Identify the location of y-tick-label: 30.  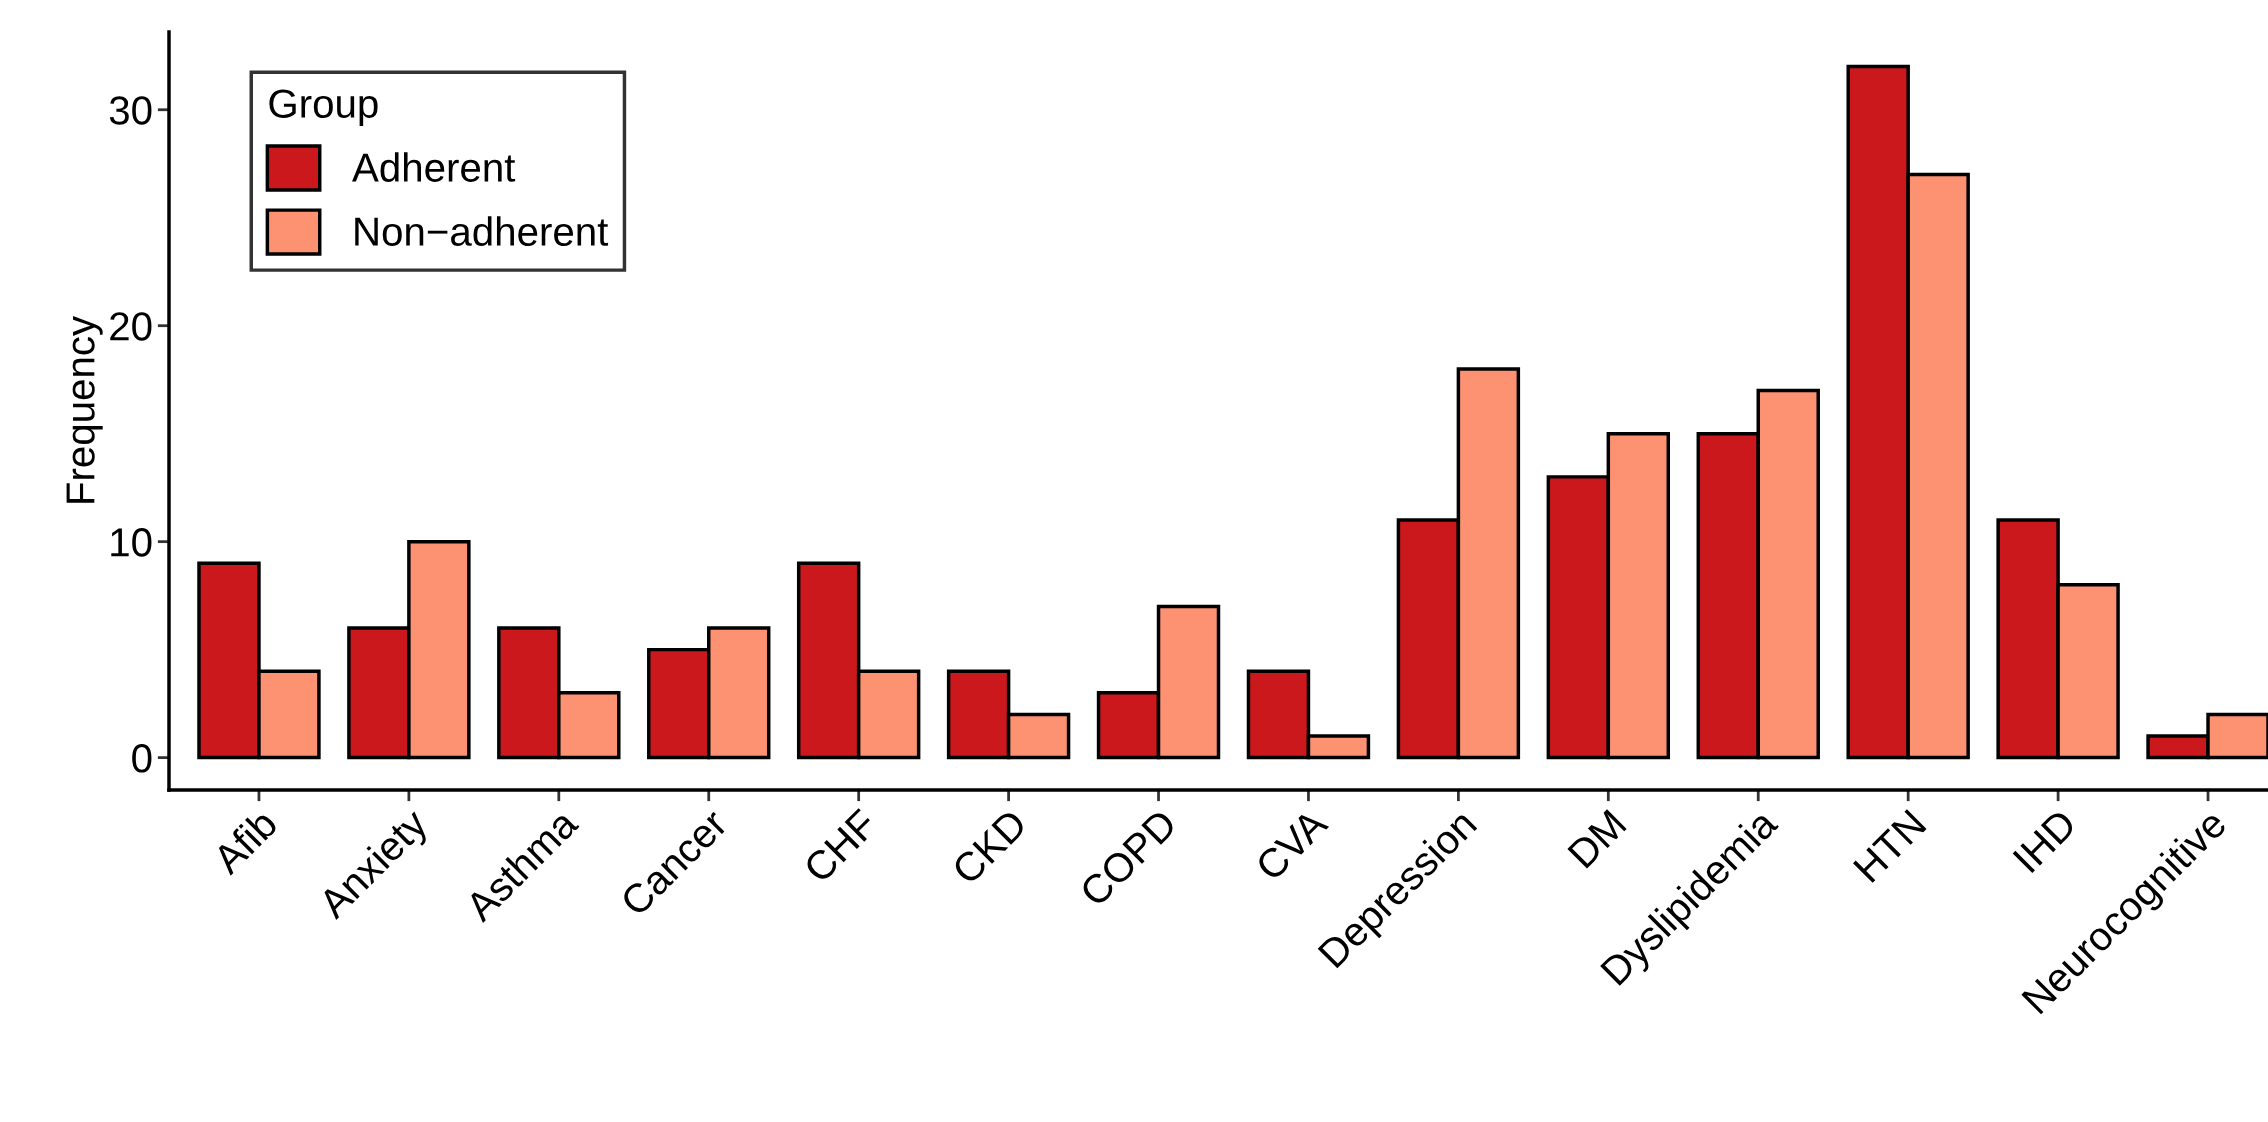
(130, 110).